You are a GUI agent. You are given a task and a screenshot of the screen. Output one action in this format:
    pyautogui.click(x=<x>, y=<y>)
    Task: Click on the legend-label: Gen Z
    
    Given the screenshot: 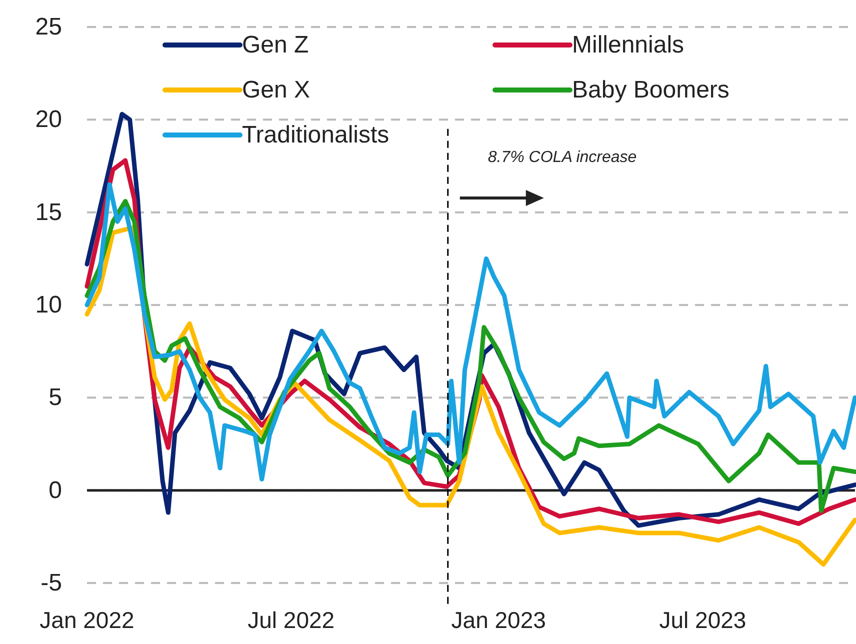 What is the action you would take?
    pyautogui.click(x=275, y=45)
    